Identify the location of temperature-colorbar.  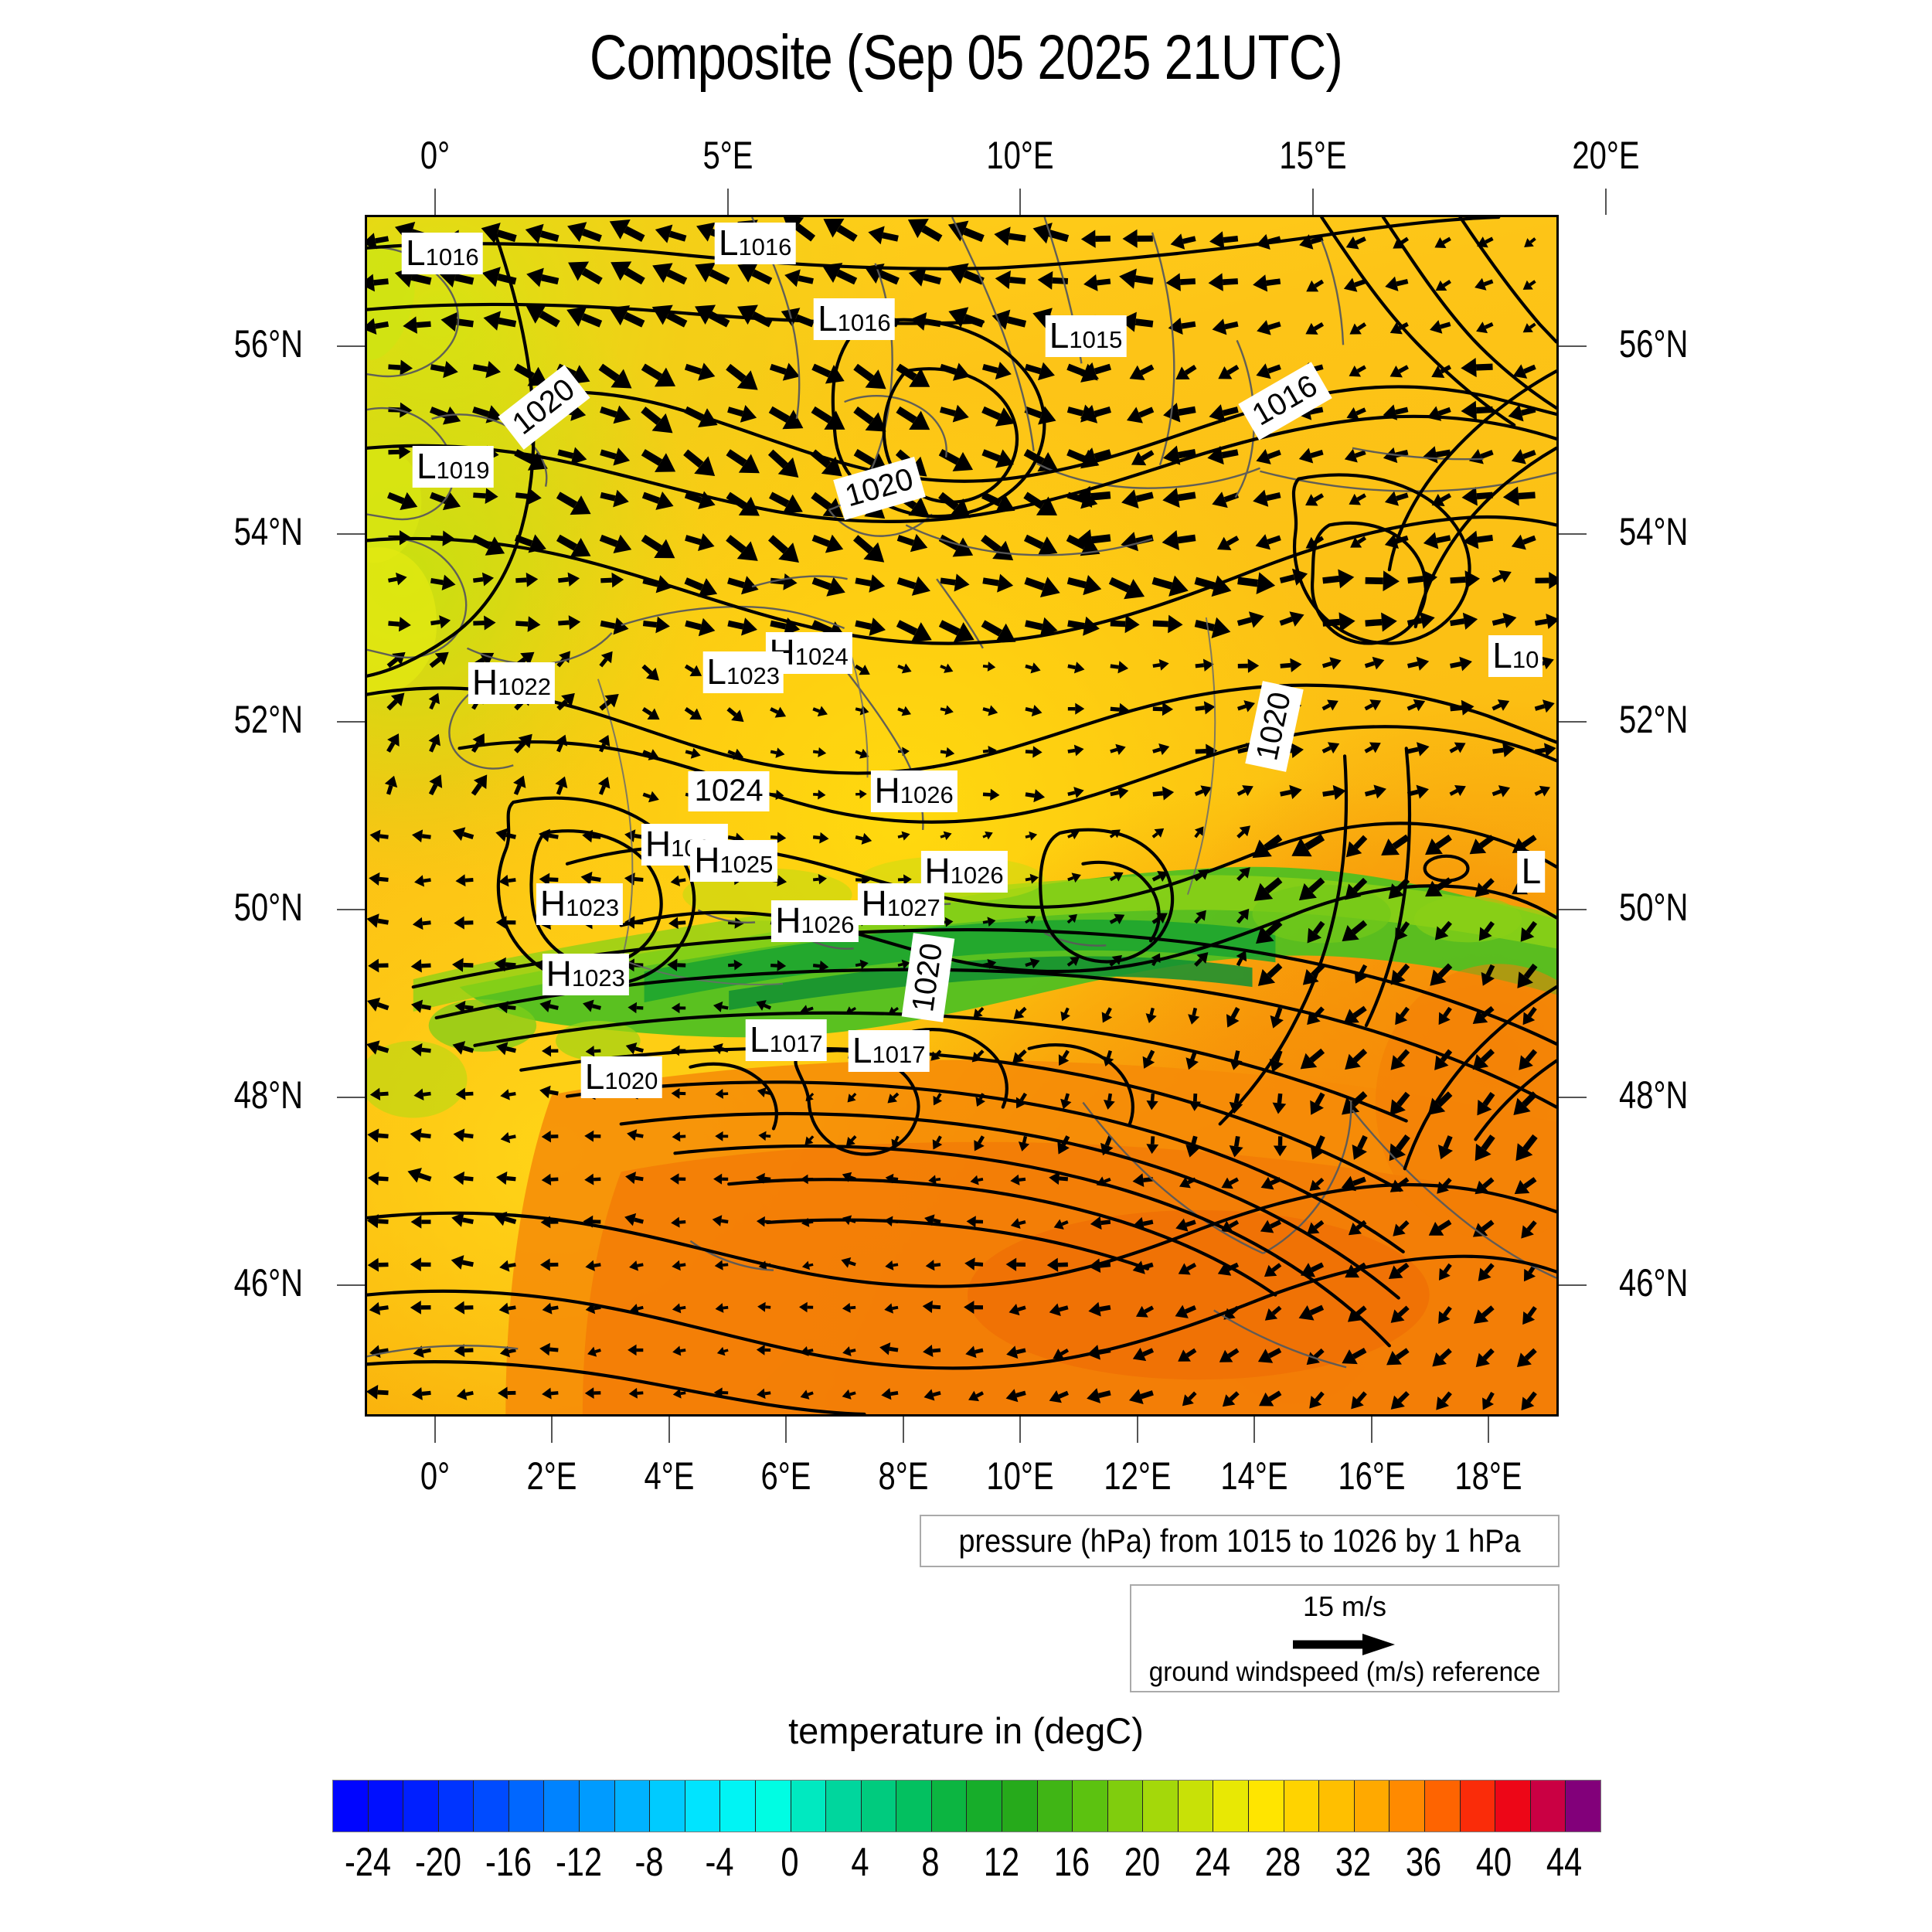
(967, 1806).